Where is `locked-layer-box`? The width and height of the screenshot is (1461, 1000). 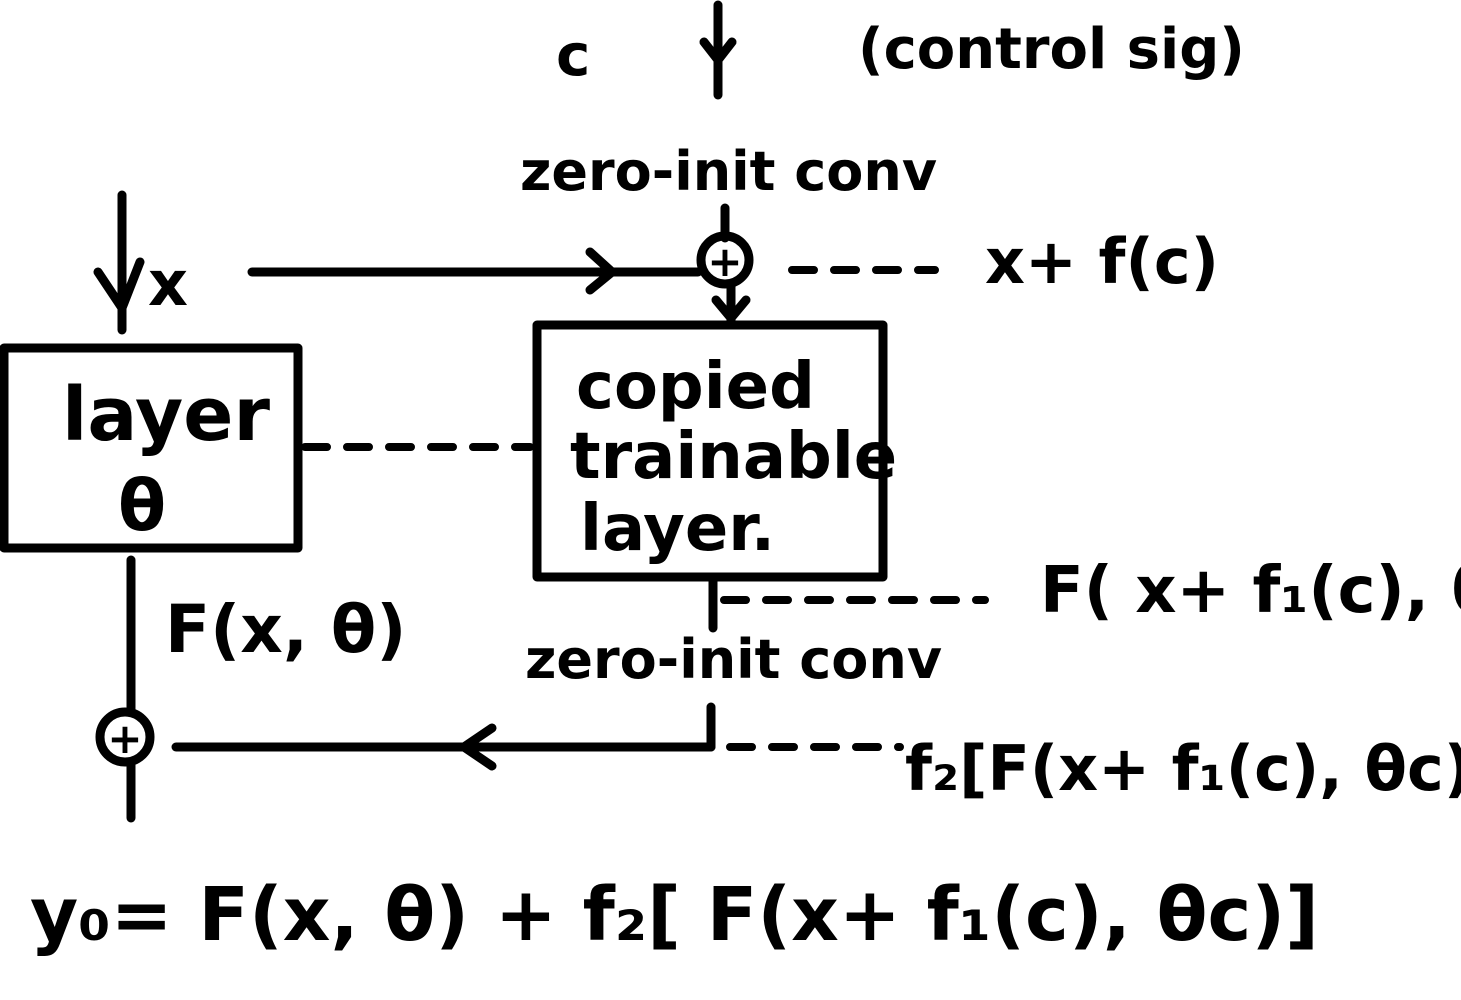 locked-layer-box is located at coordinates (151, 448).